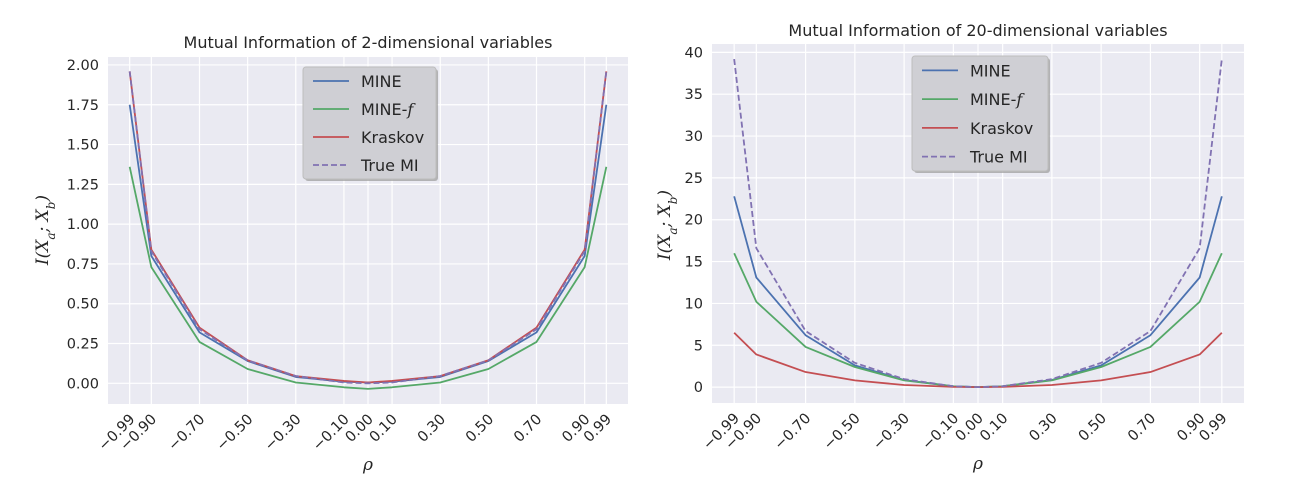  What do you see at coordinates (83, 185) in the screenshot?
I see `y-tick-label: 1.25` at bounding box center [83, 185].